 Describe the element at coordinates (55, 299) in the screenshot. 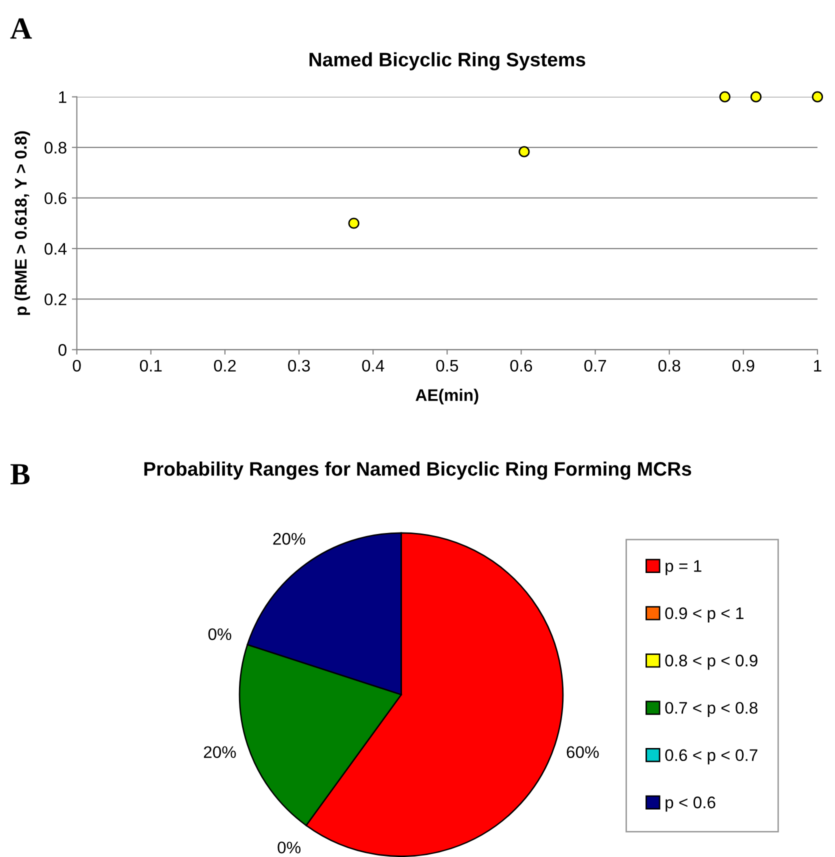

I see `y-tick-label: 0.2` at that location.